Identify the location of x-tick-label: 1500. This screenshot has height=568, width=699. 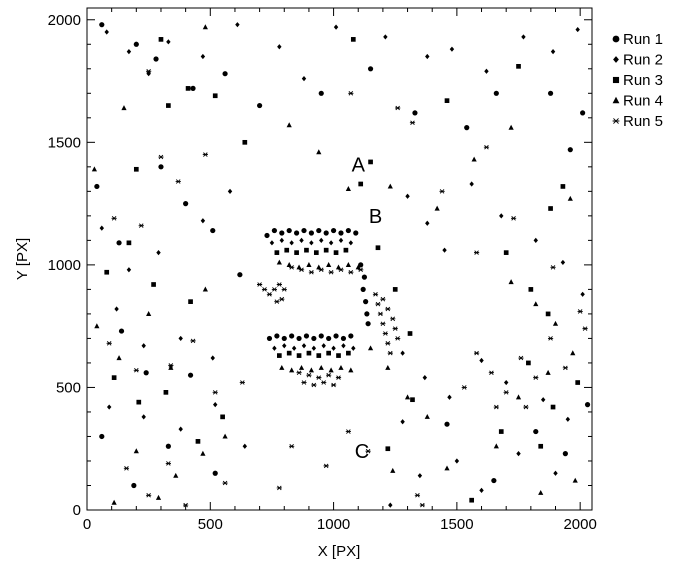
(456, 524).